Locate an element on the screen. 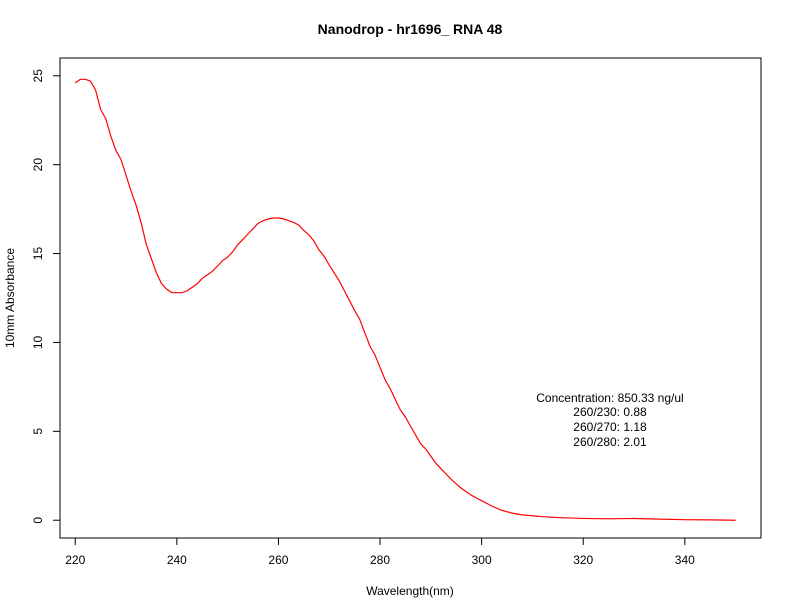 The width and height of the screenshot is (792, 612). x-tick-label: 260 is located at coordinates (278, 560).